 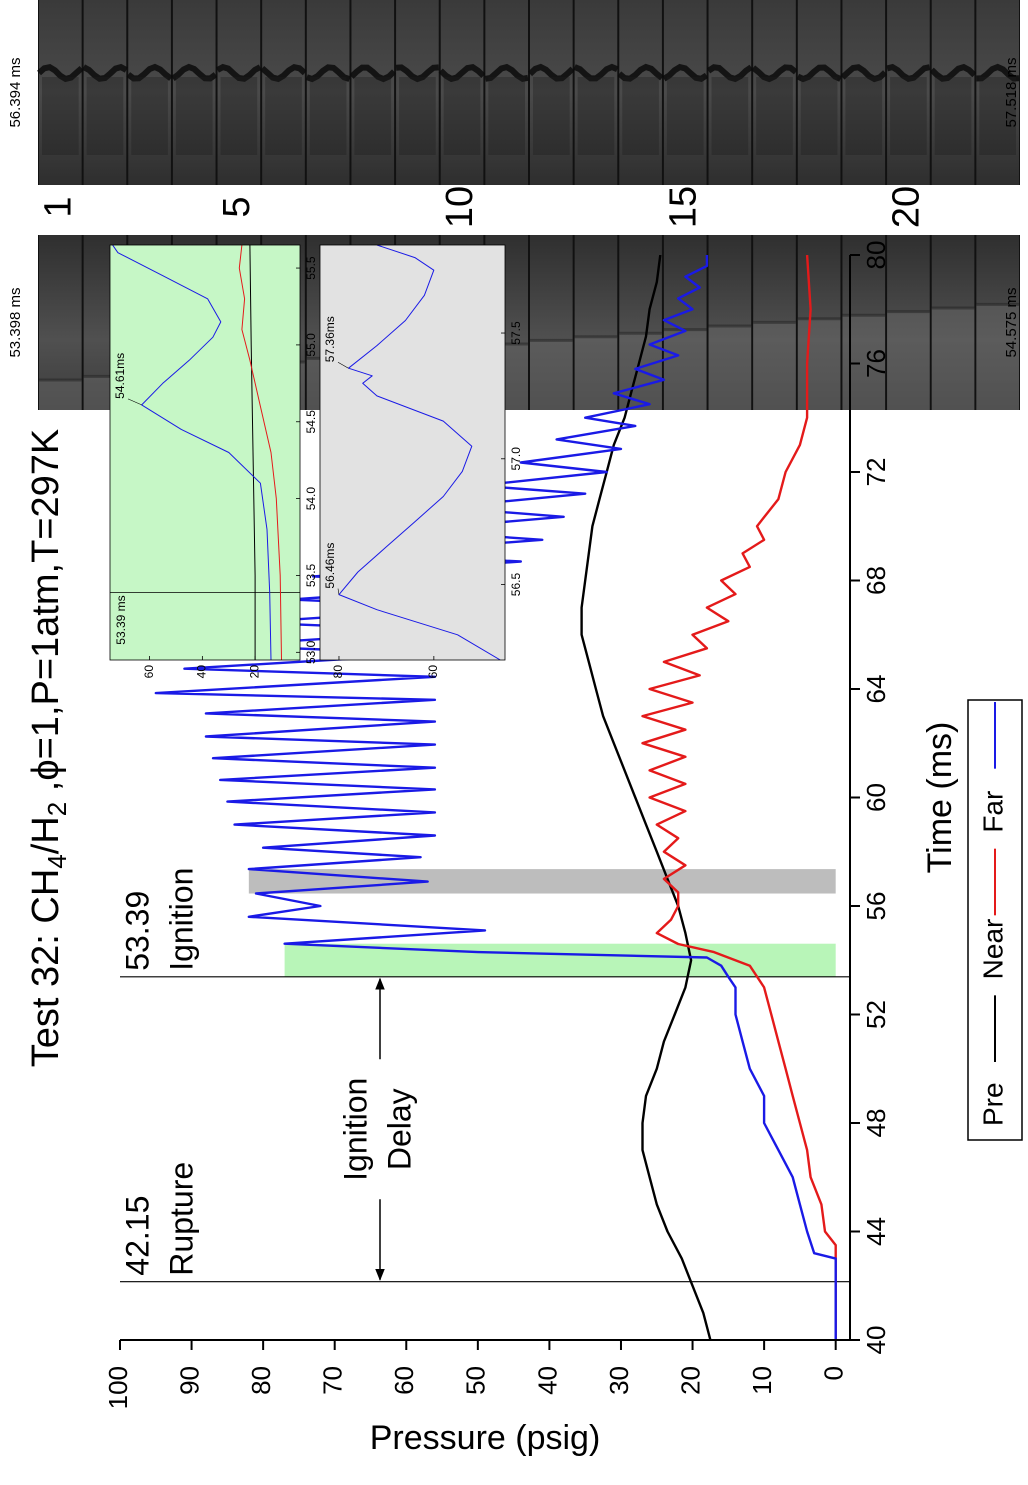 What do you see at coordinates (485, 1438) in the screenshot?
I see `y-axis-title: Pressure (psig)` at bounding box center [485, 1438].